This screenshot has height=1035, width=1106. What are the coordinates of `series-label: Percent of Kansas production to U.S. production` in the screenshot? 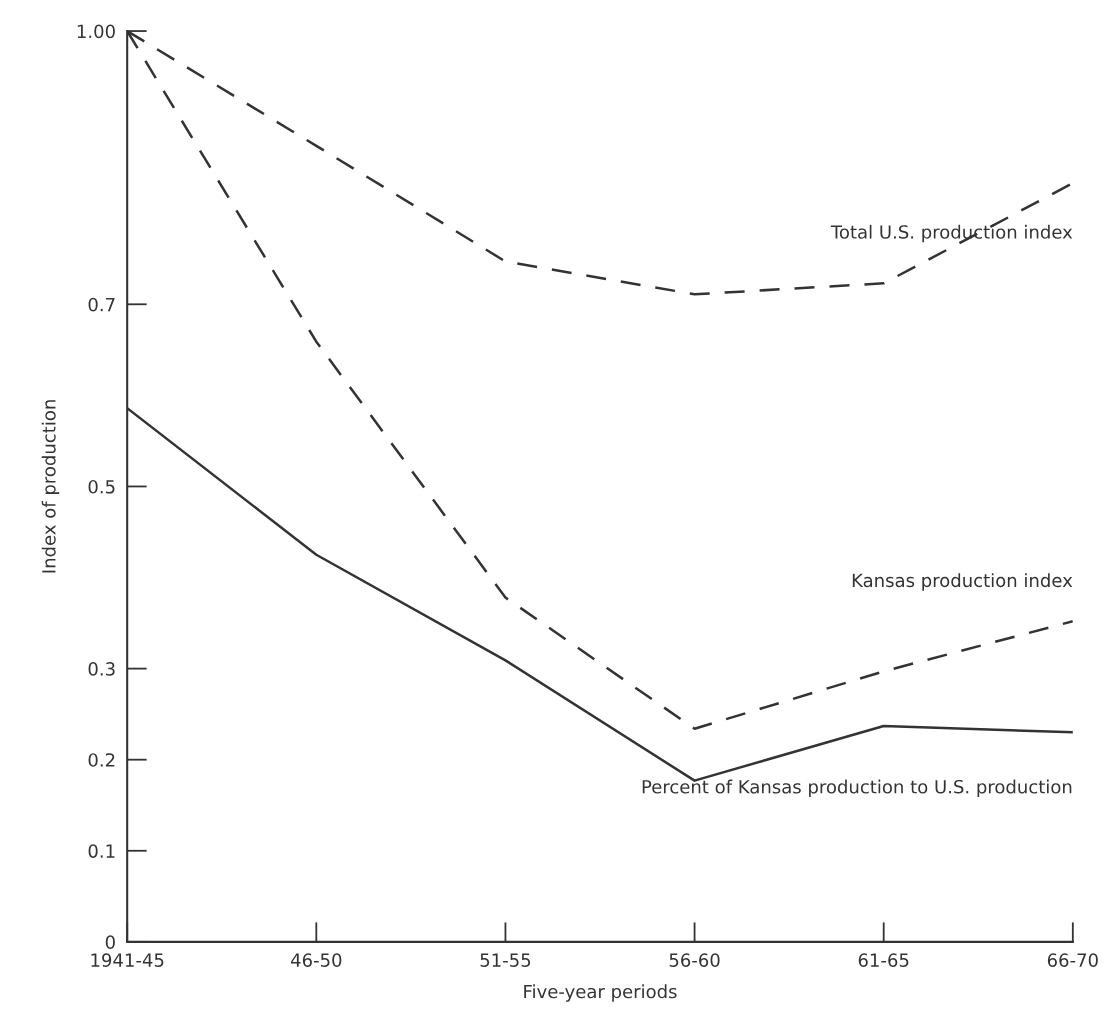 It's located at (857, 788).